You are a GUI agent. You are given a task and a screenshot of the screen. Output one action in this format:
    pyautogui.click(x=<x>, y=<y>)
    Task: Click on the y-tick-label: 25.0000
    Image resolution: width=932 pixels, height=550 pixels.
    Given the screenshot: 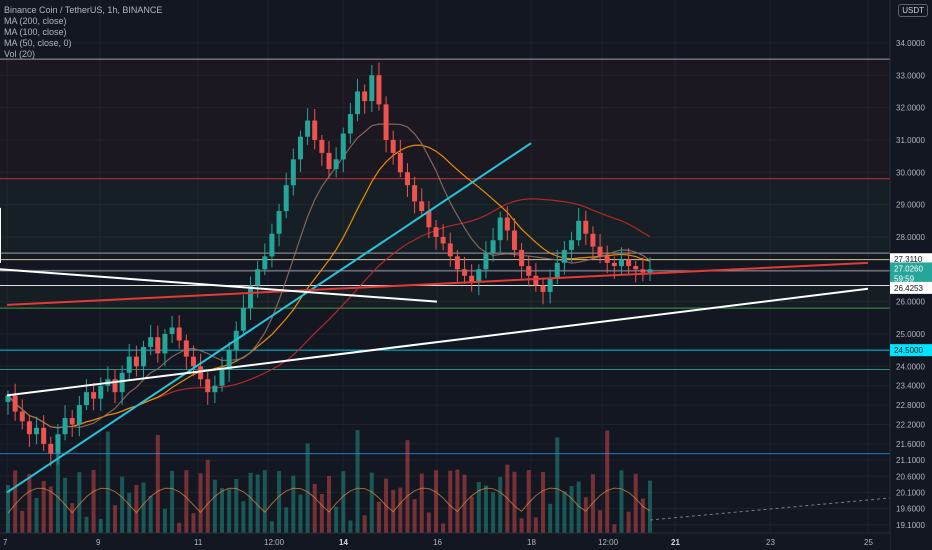 What is the action you would take?
    pyautogui.click(x=910, y=334)
    